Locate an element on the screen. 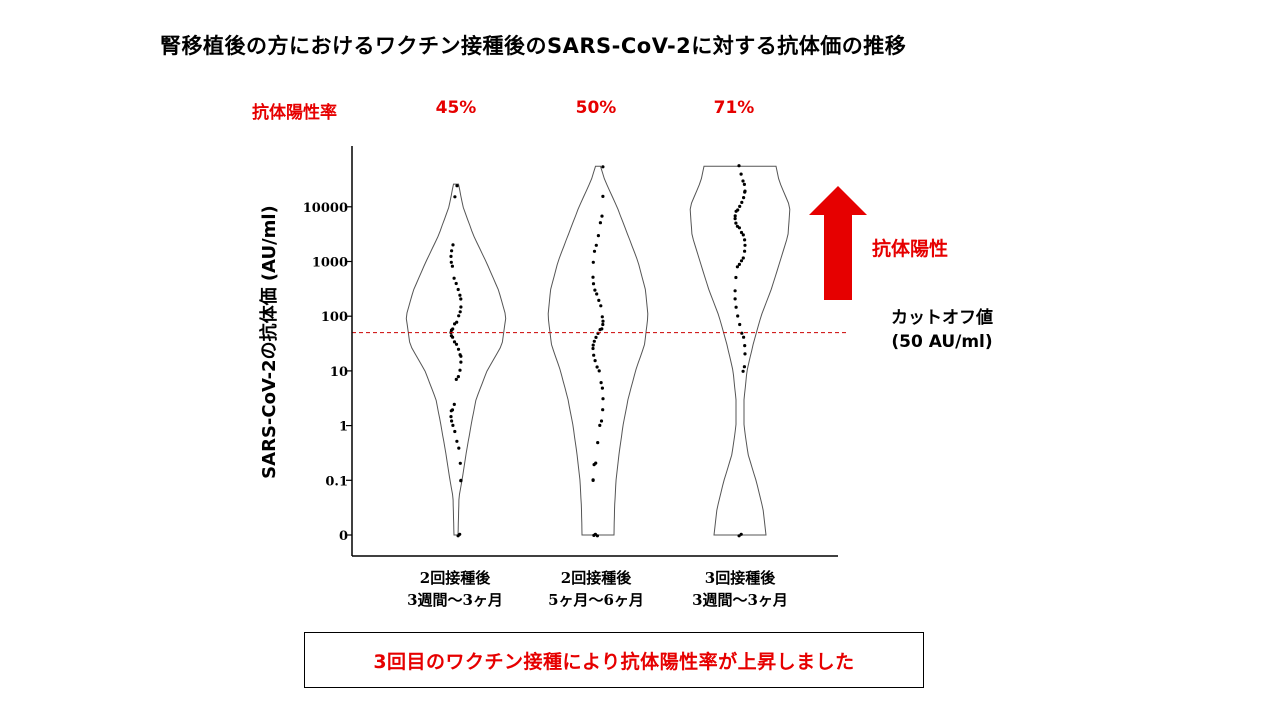  positivity-rate-group-1: 45% is located at coordinates (456, 108).